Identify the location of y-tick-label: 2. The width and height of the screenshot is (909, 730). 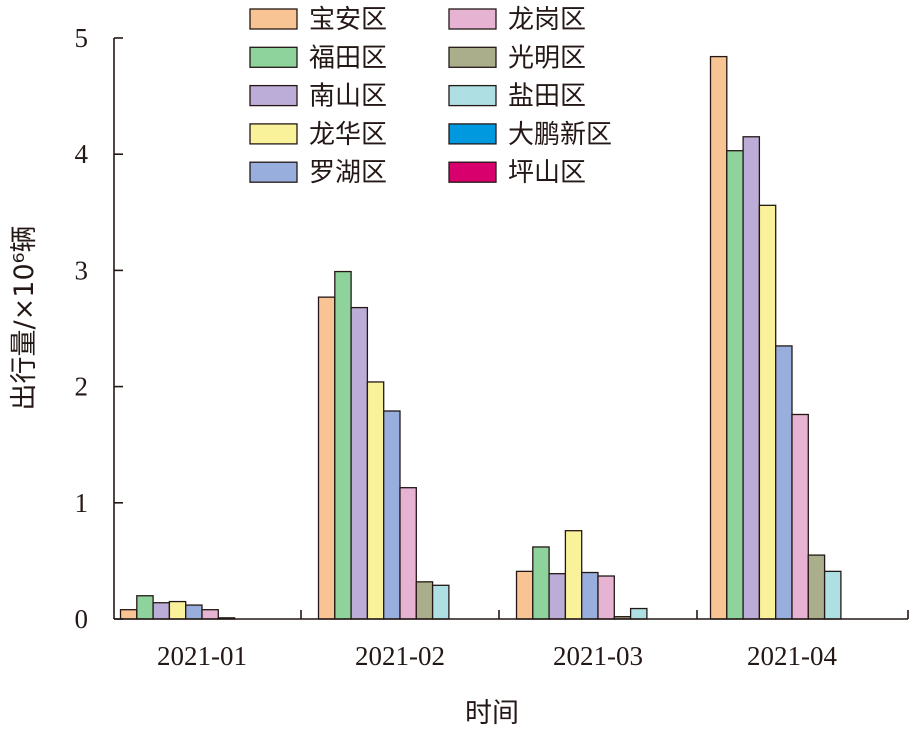
(82, 387).